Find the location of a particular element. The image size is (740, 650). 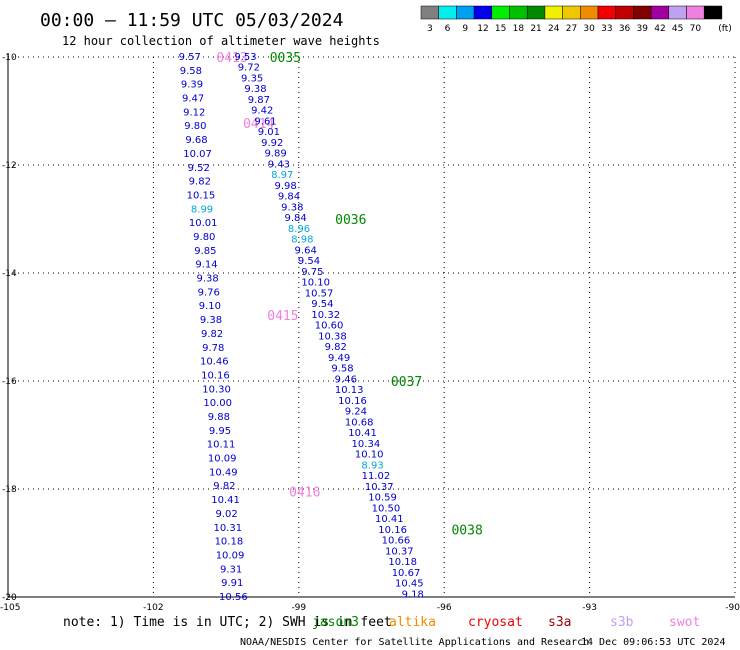

color-scale-label: 45 is located at coordinates (677, 29).